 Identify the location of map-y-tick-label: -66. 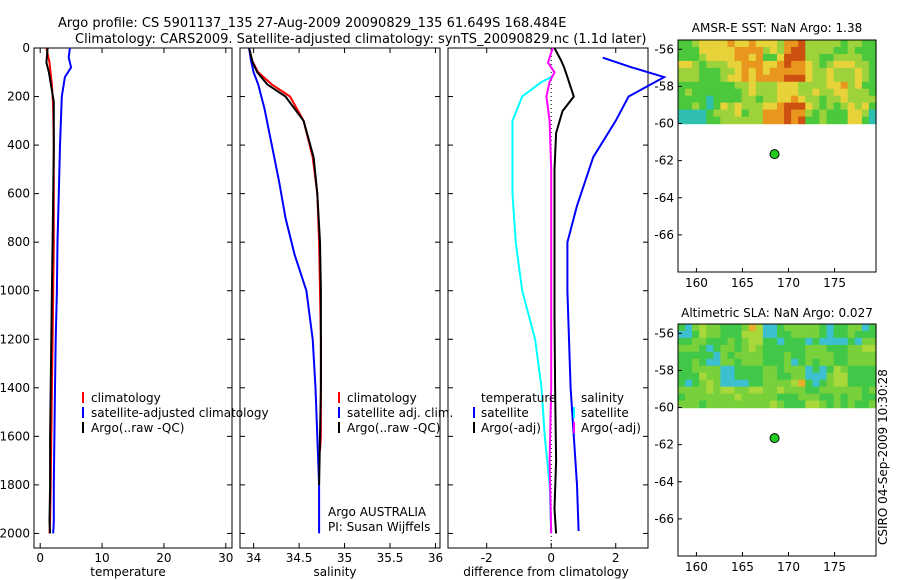
(664, 235).